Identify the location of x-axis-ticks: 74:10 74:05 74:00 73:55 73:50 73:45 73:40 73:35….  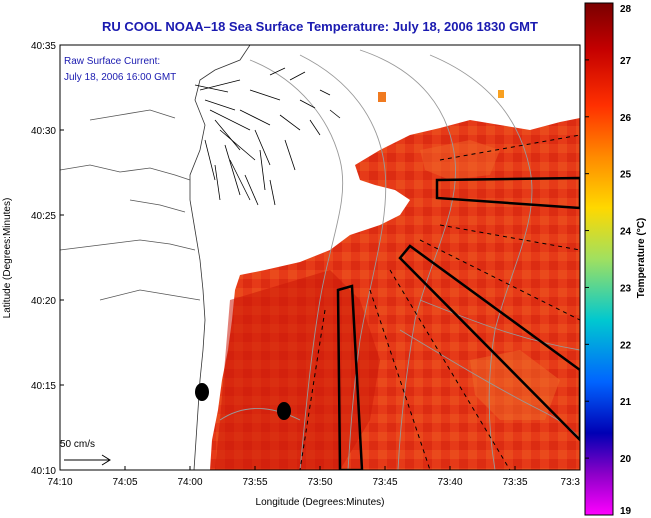
(314, 477).